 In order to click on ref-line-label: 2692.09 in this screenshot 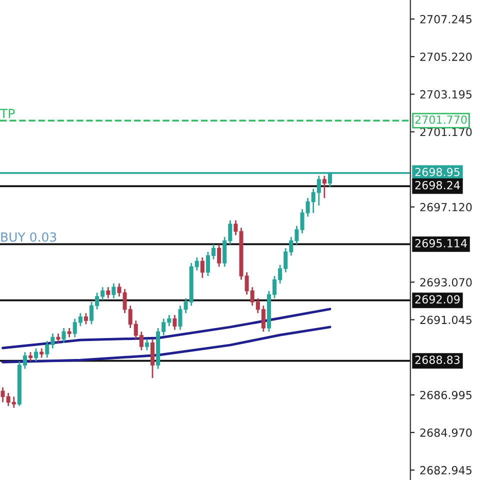, I will do `click(437, 299)`.